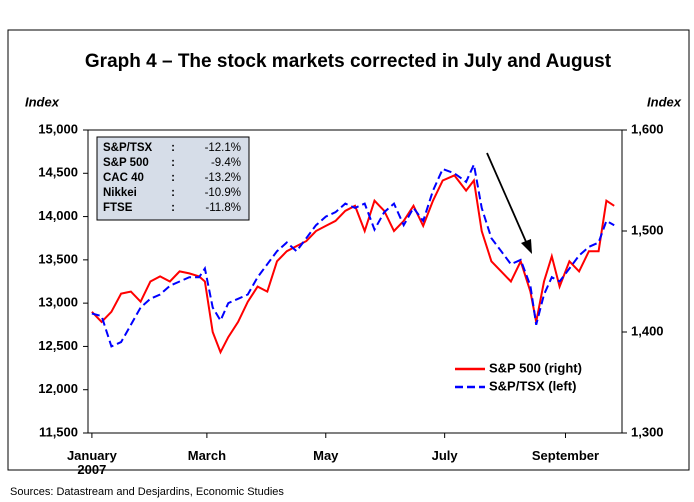  Describe the element at coordinates (535, 367) in the screenshot. I see `legend-label: S&P 500 (right)` at that location.